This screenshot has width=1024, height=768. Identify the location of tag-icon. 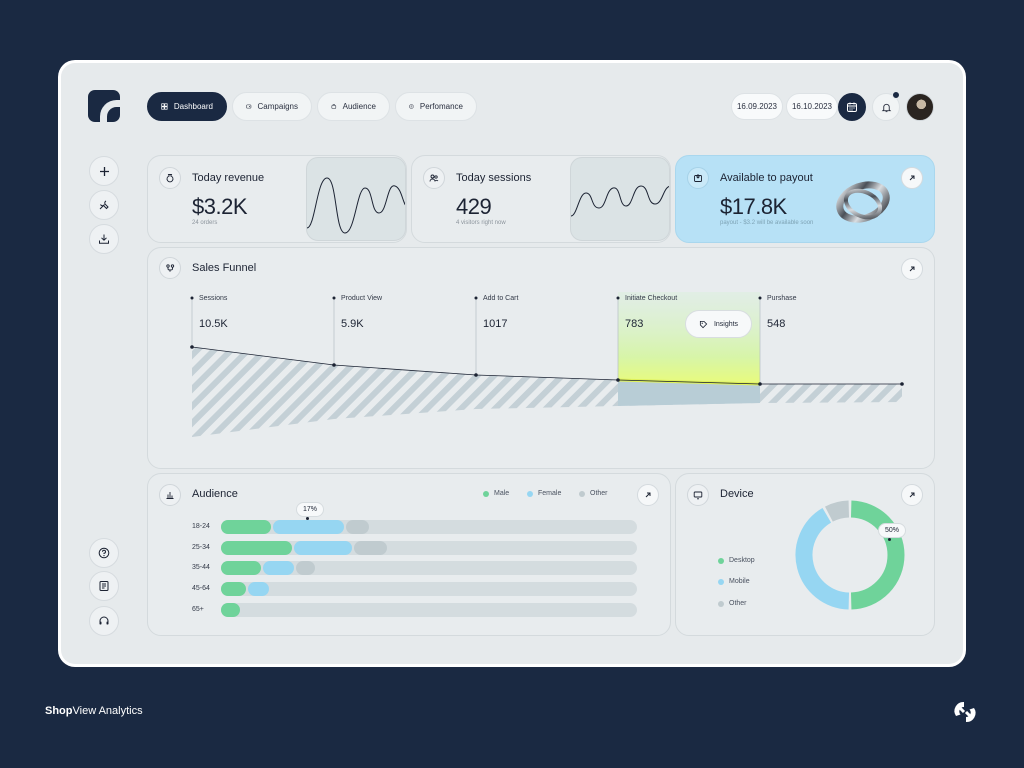
(703, 324).